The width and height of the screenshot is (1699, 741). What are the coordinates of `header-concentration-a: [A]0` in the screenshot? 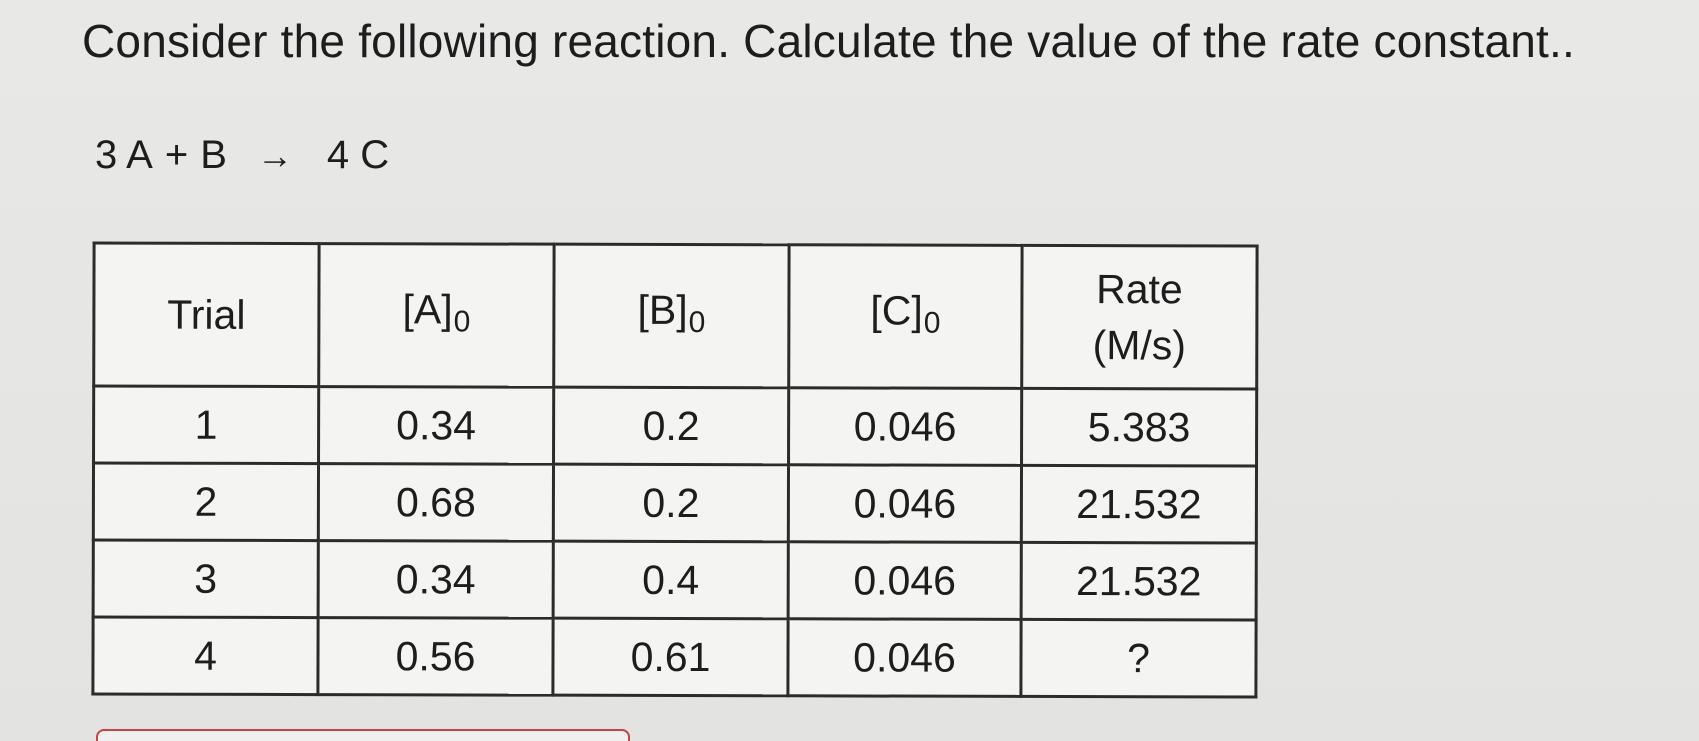 It's located at (436, 315).